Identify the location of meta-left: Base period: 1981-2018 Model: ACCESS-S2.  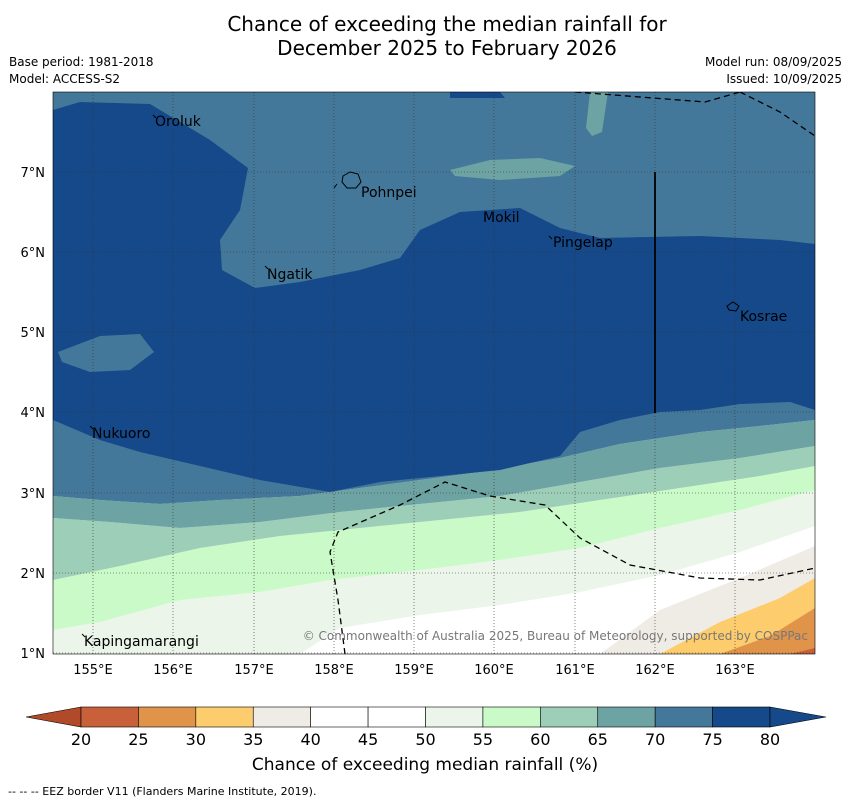
(81, 71).